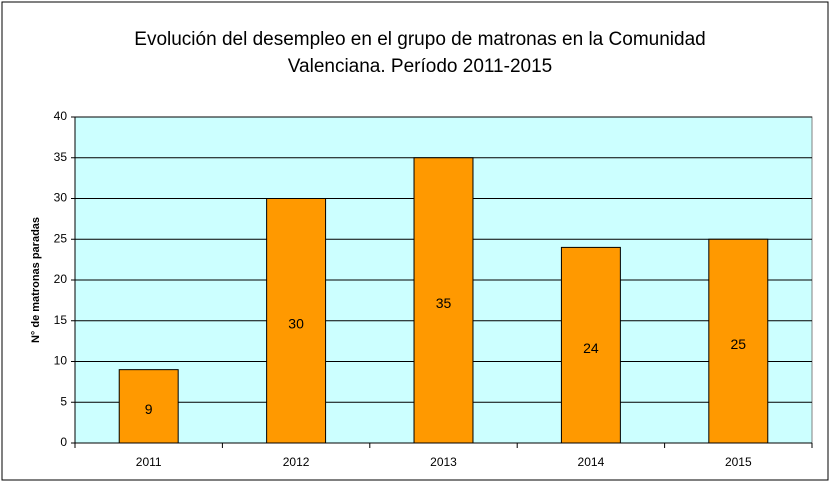 This screenshot has height=484, width=832. What do you see at coordinates (63, 442) in the screenshot?
I see `y-tick-label: 0` at bounding box center [63, 442].